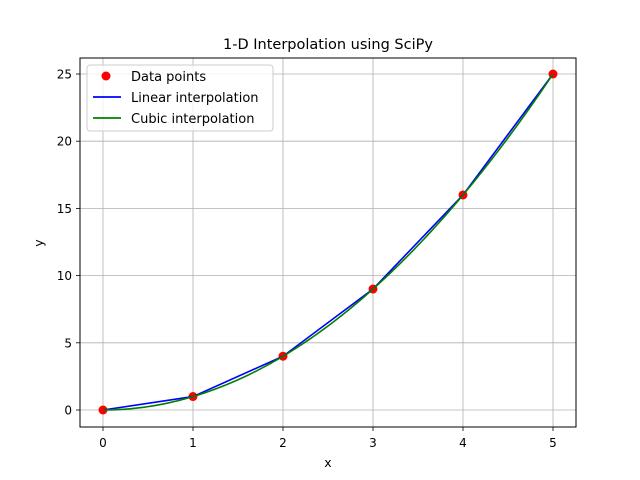 This screenshot has width=640, height=480. What do you see at coordinates (68, 411) in the screenshot?
I see `y-tick-label: 0` at bounding box center [68, 411].